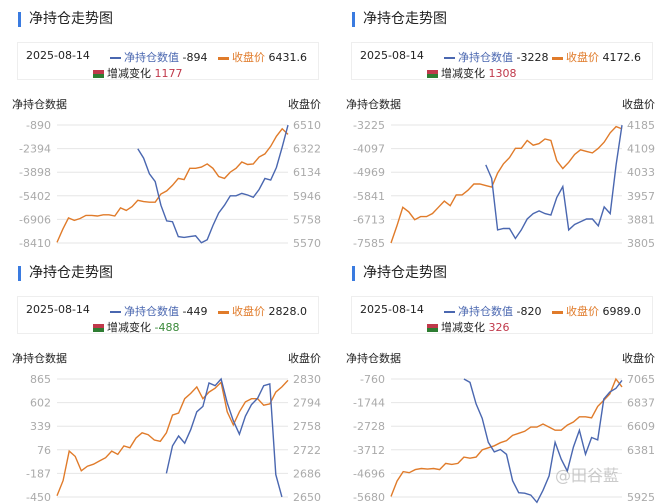 The image size is (667, 504). I want to click on left-tick-label: -5402, so click(35, 196).